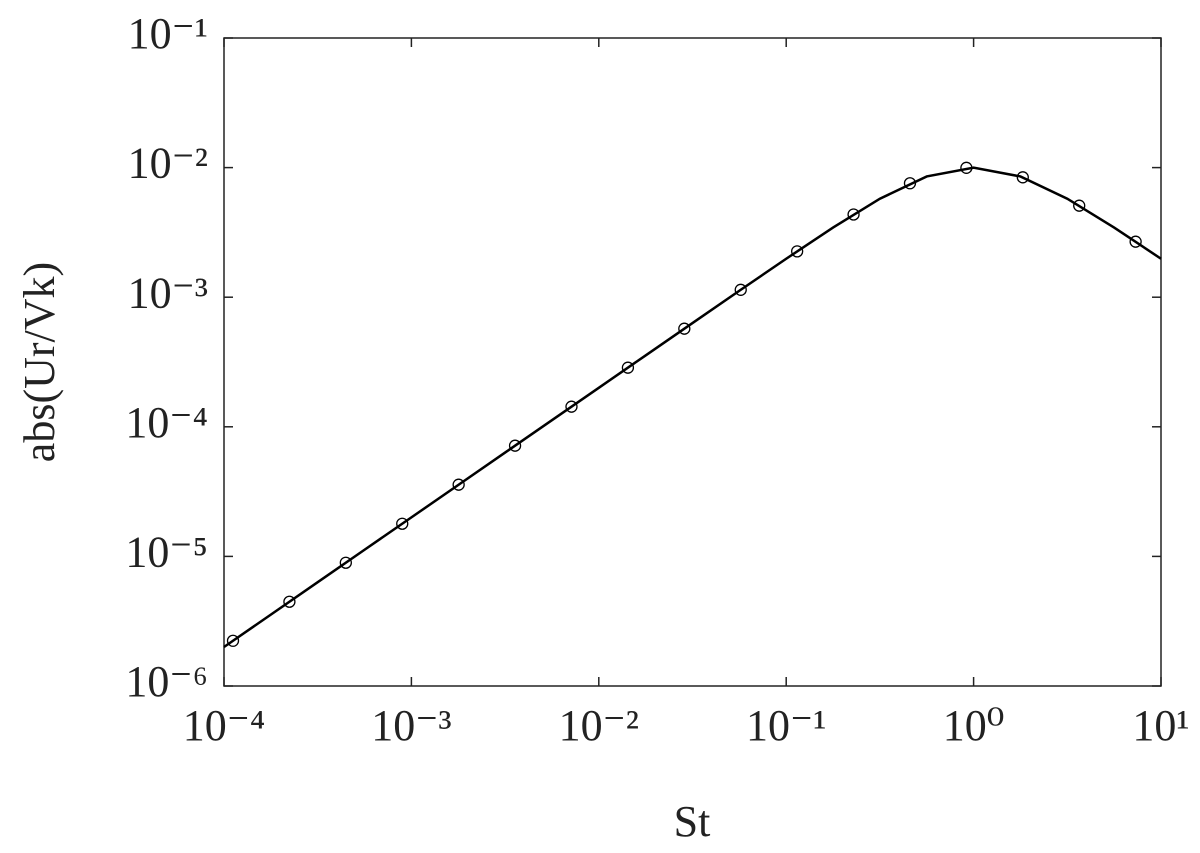 This screenshot has width=1200, height=853. Describe the element at coordinates (168, 292) in the screenshot. I see `y-tick-label: 10⁻³` at that location.